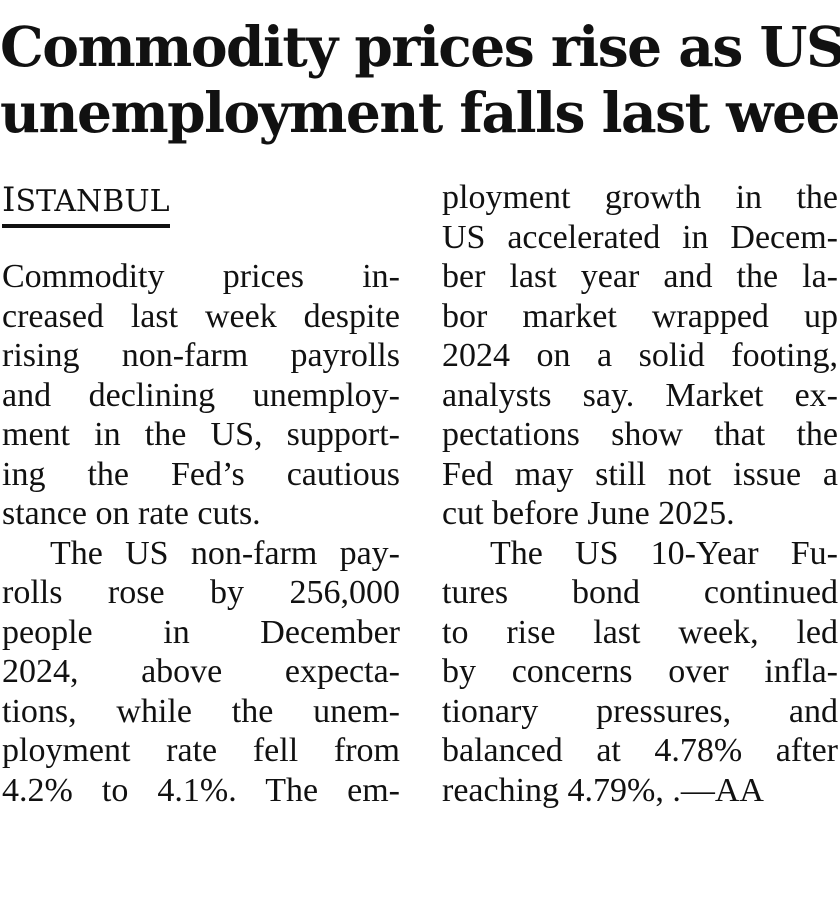 Image resolution: width=840 pixels, height=906 pixels. Describe the element at coordinates (420, 46) in the screenshot. I see `headline-line: Commodity prices rise as US` at that location.